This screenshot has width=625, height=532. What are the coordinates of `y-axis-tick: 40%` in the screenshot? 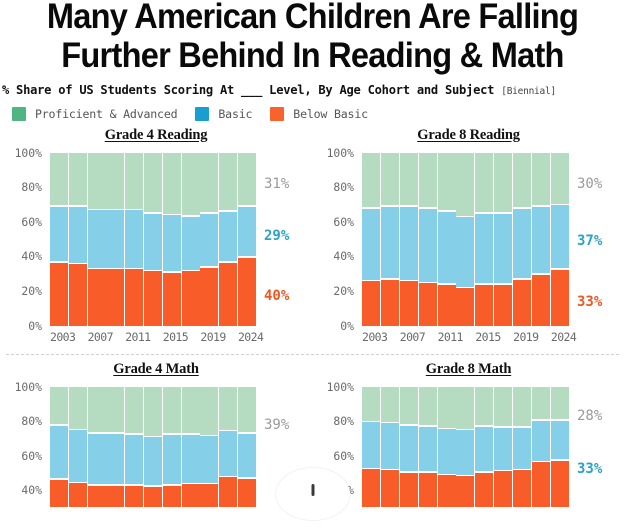 It's located at (31, 490).